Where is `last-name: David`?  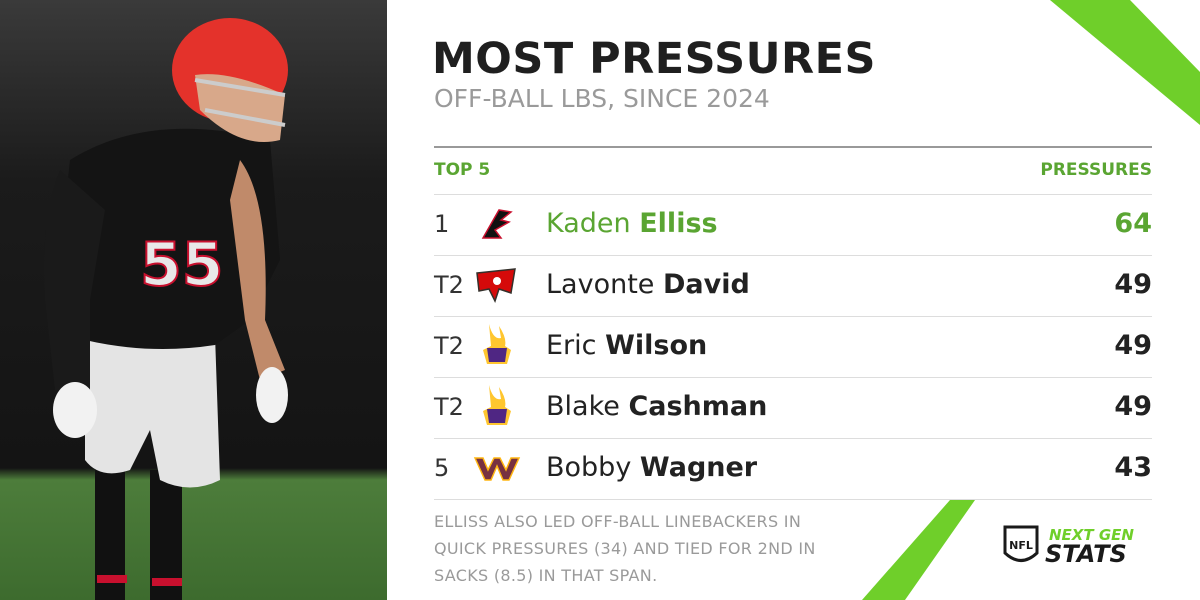 last-name: David is located at coordinates (706, 284).